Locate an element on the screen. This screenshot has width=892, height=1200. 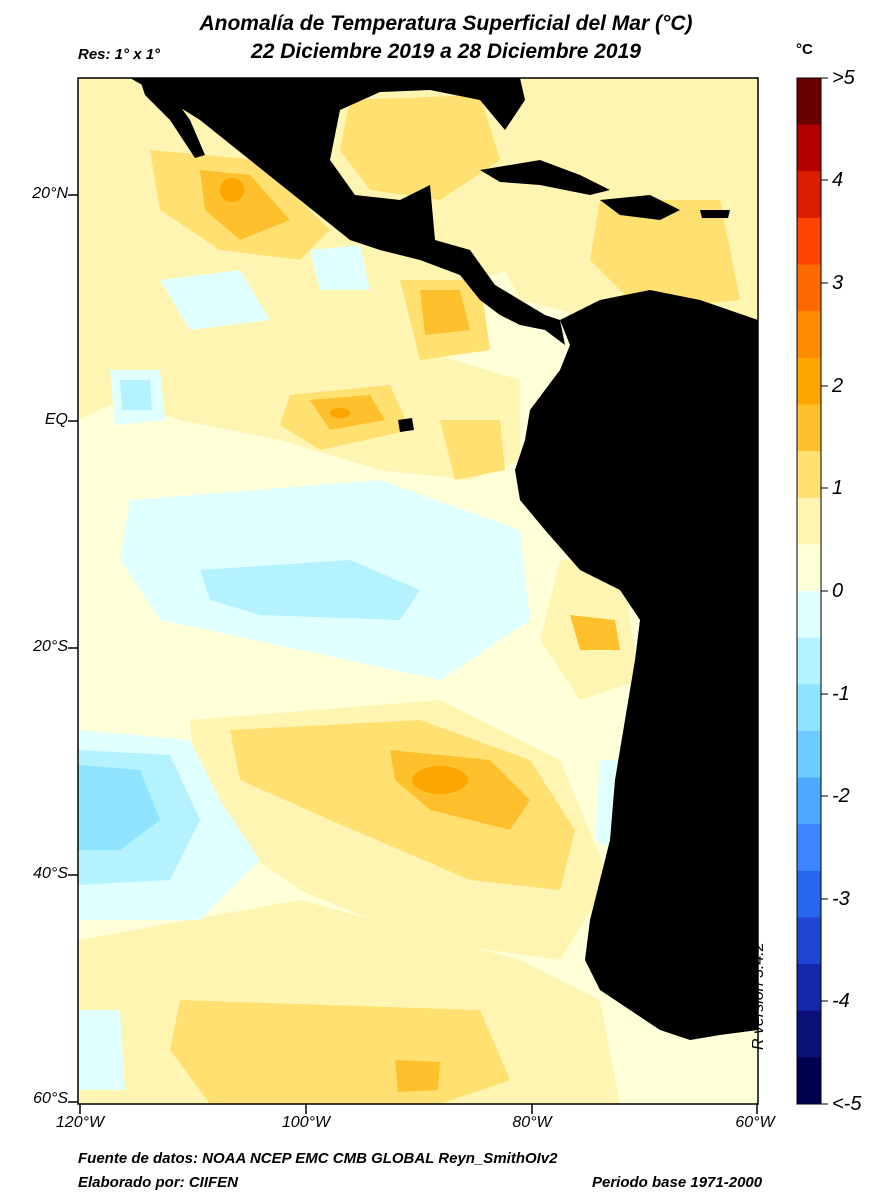
lat-label-60s: 60°S is located at coordinates (50, 1098).